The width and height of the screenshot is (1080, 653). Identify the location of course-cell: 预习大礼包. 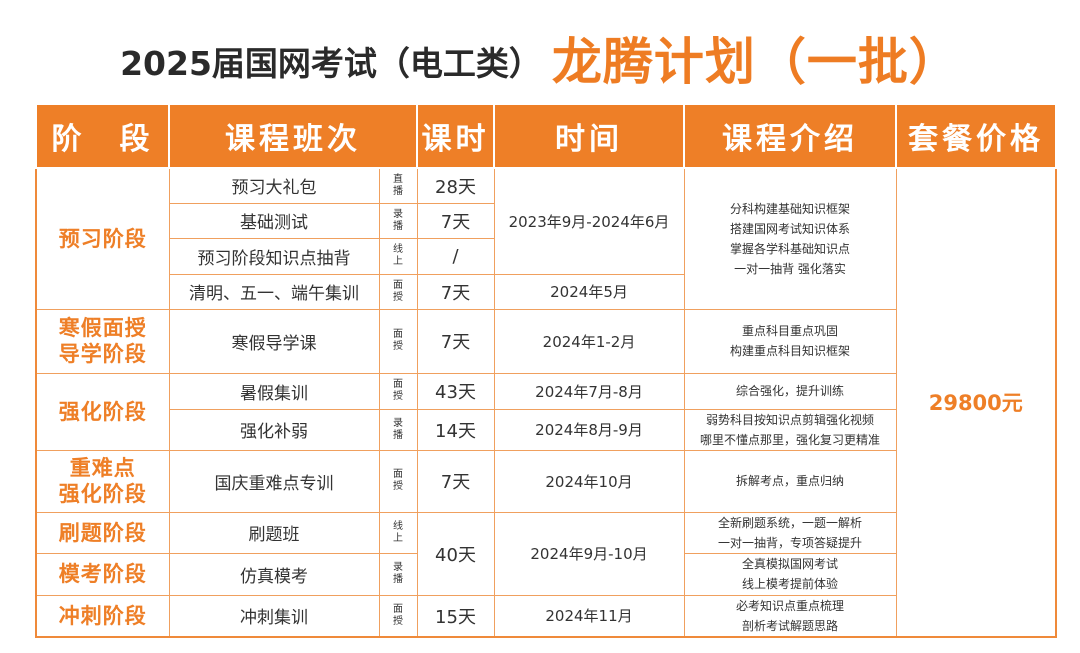
(274, 185).